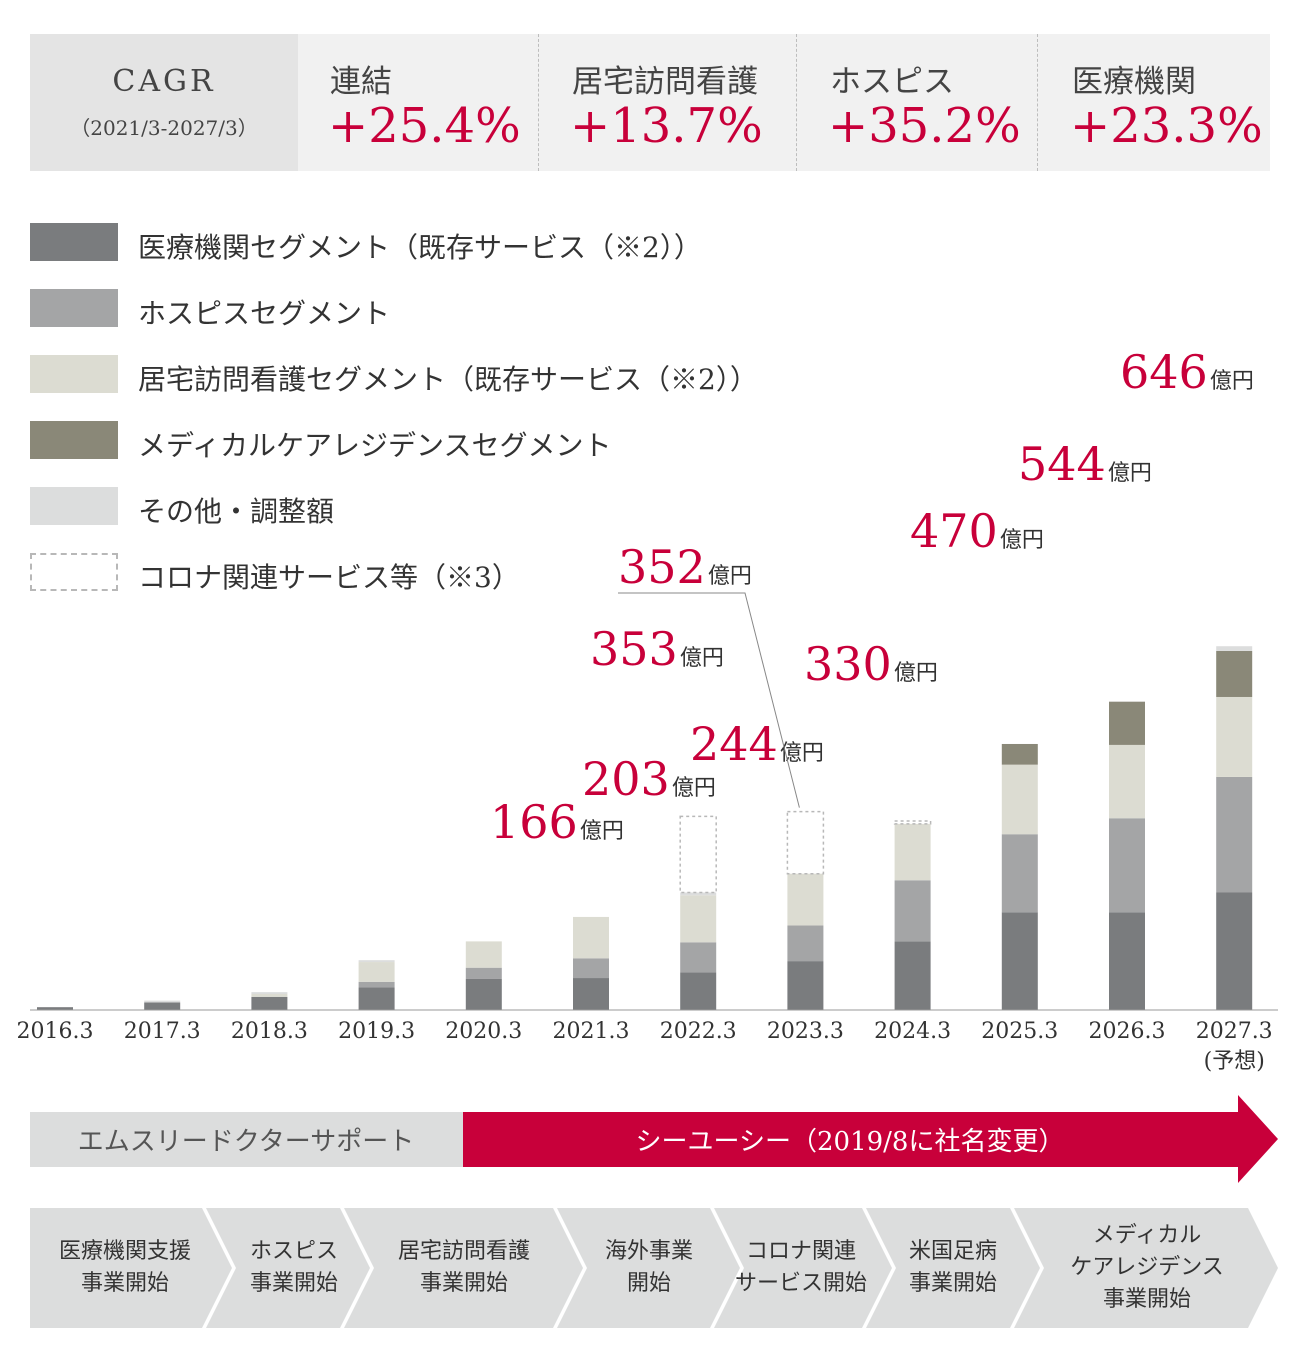  Describe the element at coordinates (892, 82) in the screenshot. I see `cagr-item-label: ホスピス` at that location.